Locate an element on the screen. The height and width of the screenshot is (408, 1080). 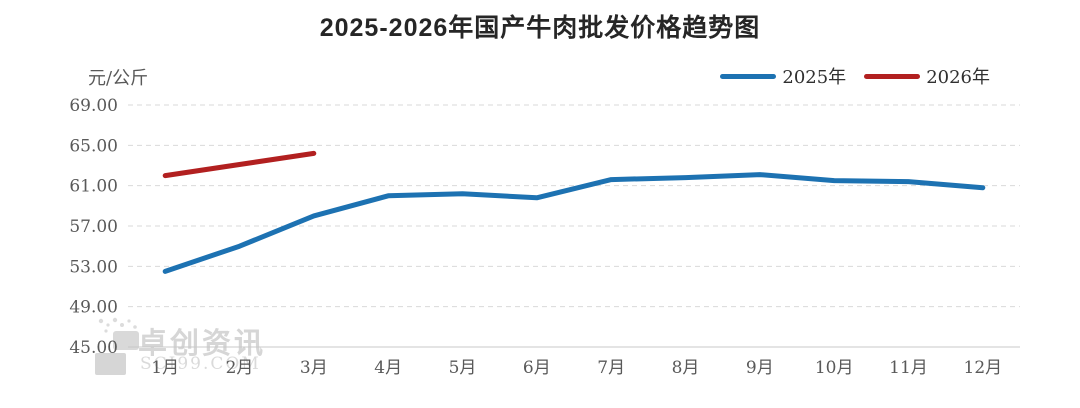
watermark: 卓创资讯 SCI99.COM is located at coordinates (208, 351).